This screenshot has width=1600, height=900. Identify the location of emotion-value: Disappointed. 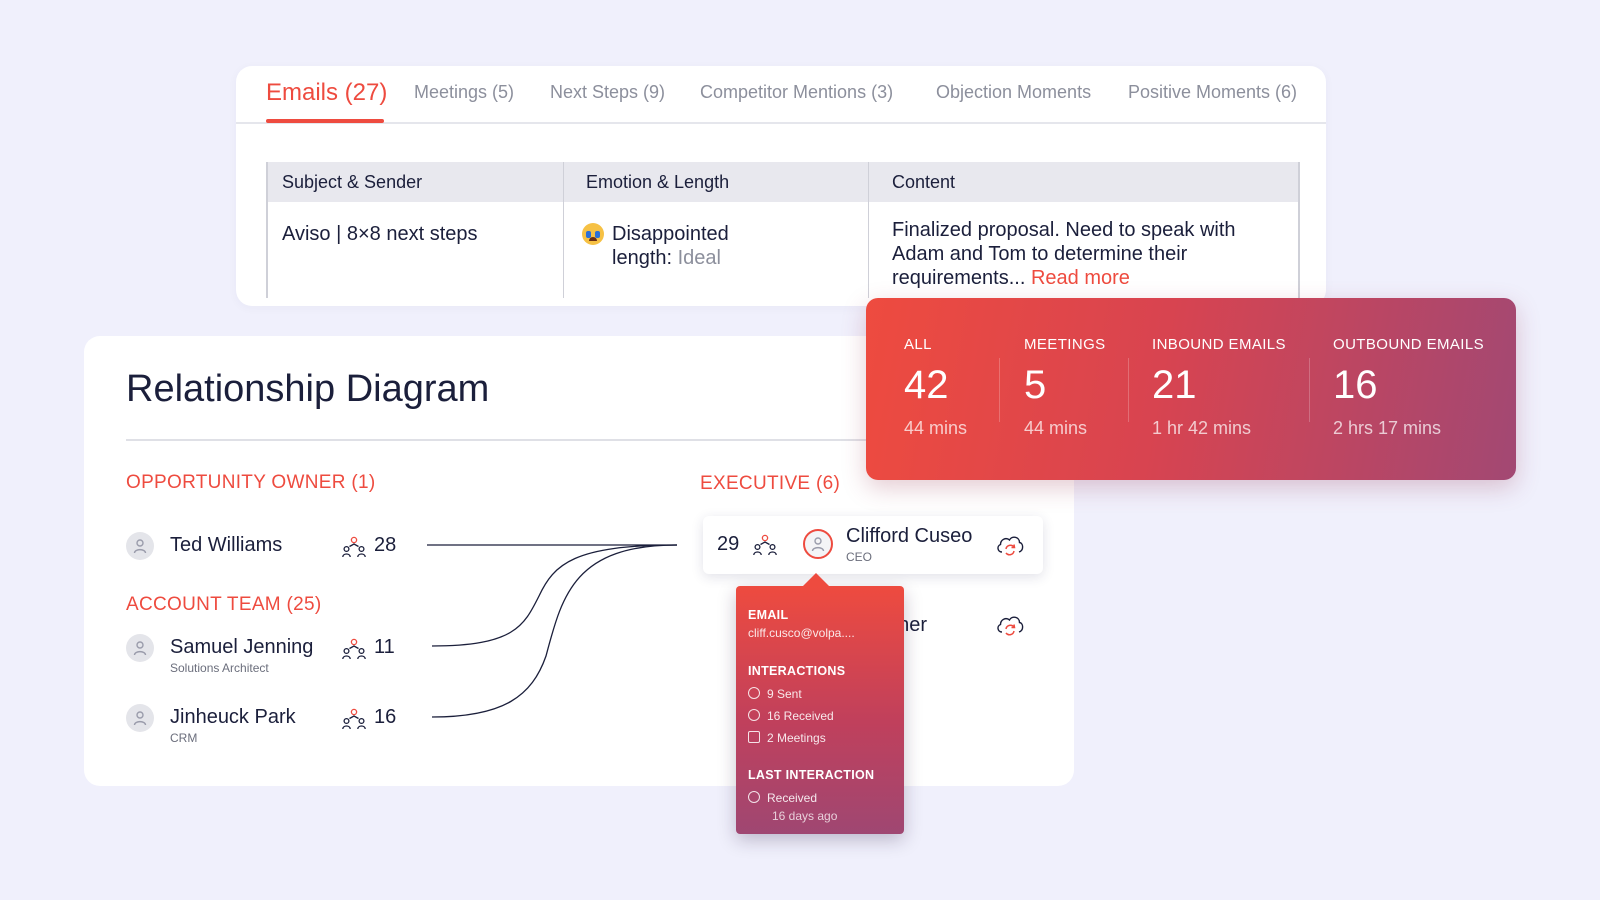
(670, 234).